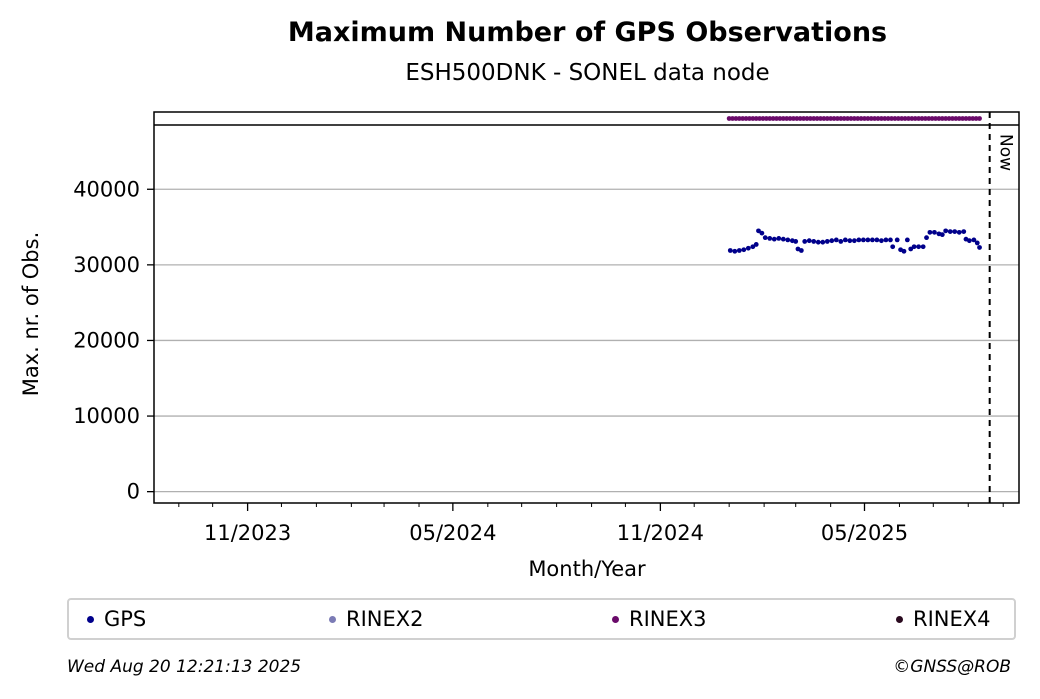 Image resolution: width=1040 pixels, height=699 pixels. What do you see at coordinates (854, 241) in the screenshot?
I see `data-points` at bounding box center [854, 241].